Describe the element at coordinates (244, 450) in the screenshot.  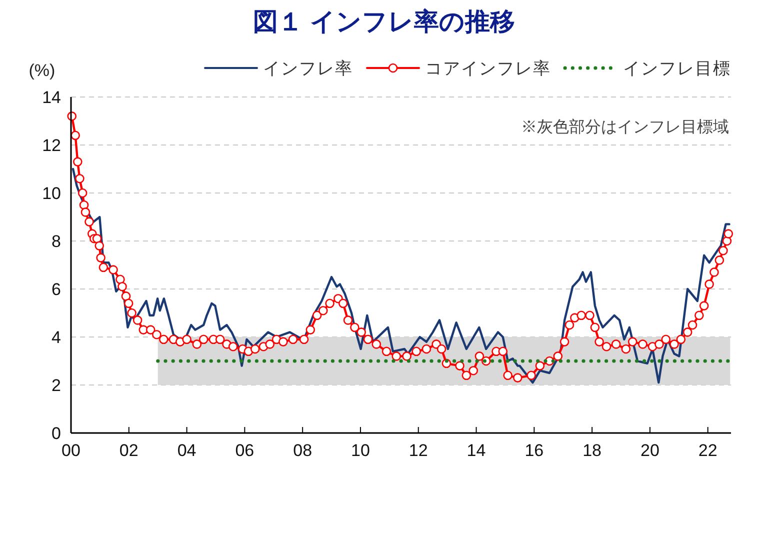
I see `x-tick-label: 06` at that location.